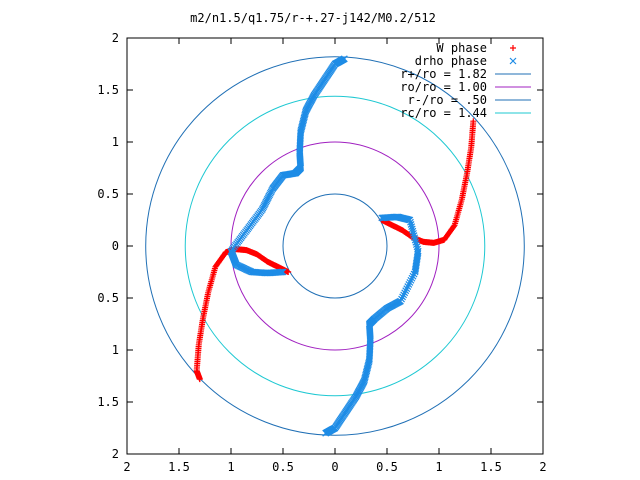  Describe the element at coordinates (443, 74) in the screenshot. I see `legend-label: r+/ro = 1.82` at that location.